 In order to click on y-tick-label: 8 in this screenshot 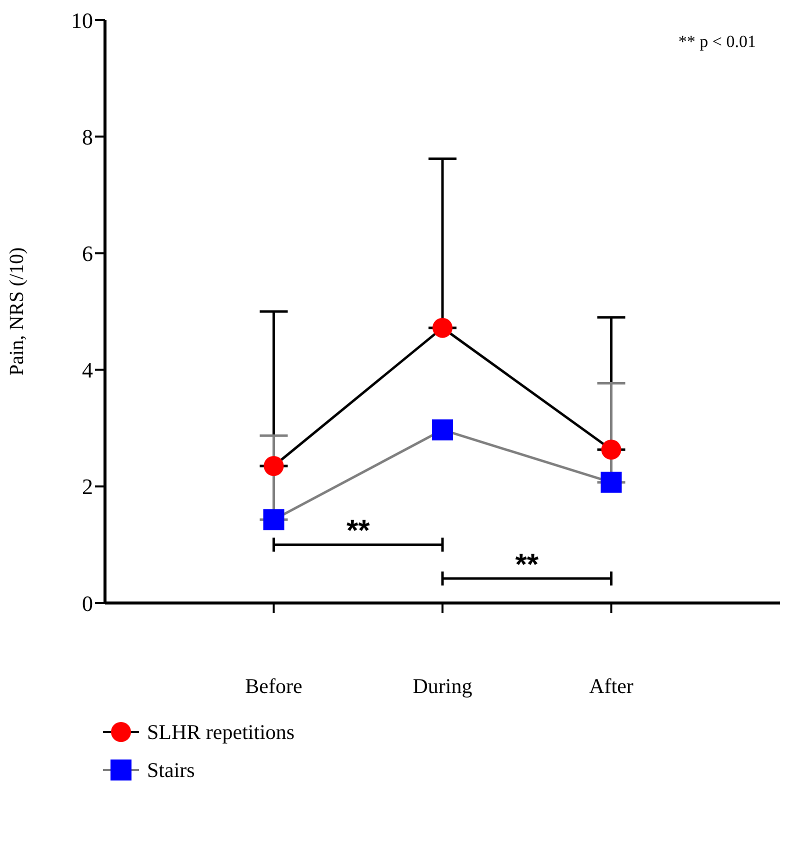, I will do `click(87, 137)`.